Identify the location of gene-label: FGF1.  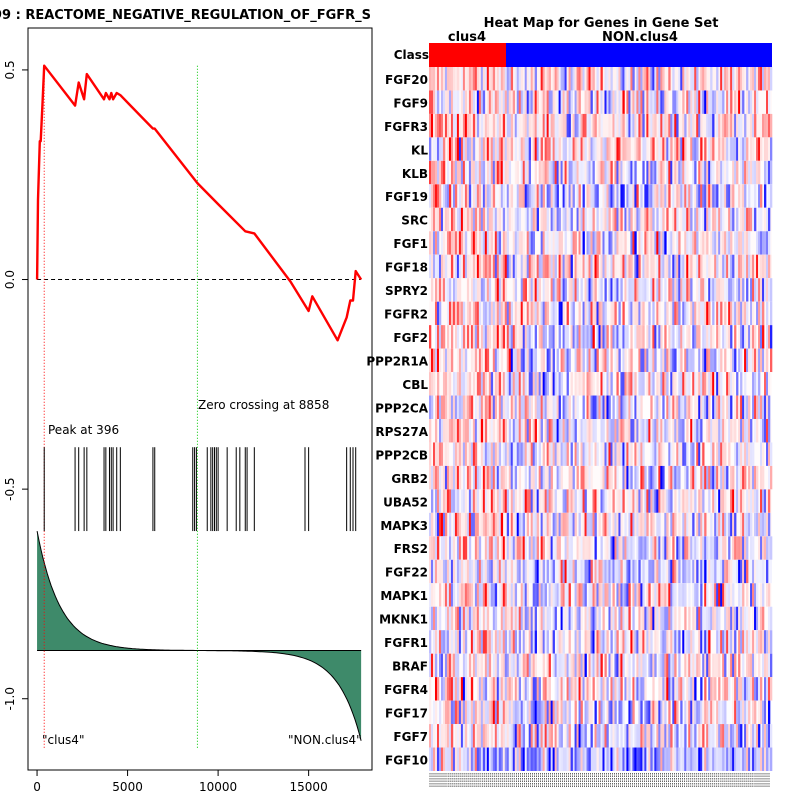
(410, 244).